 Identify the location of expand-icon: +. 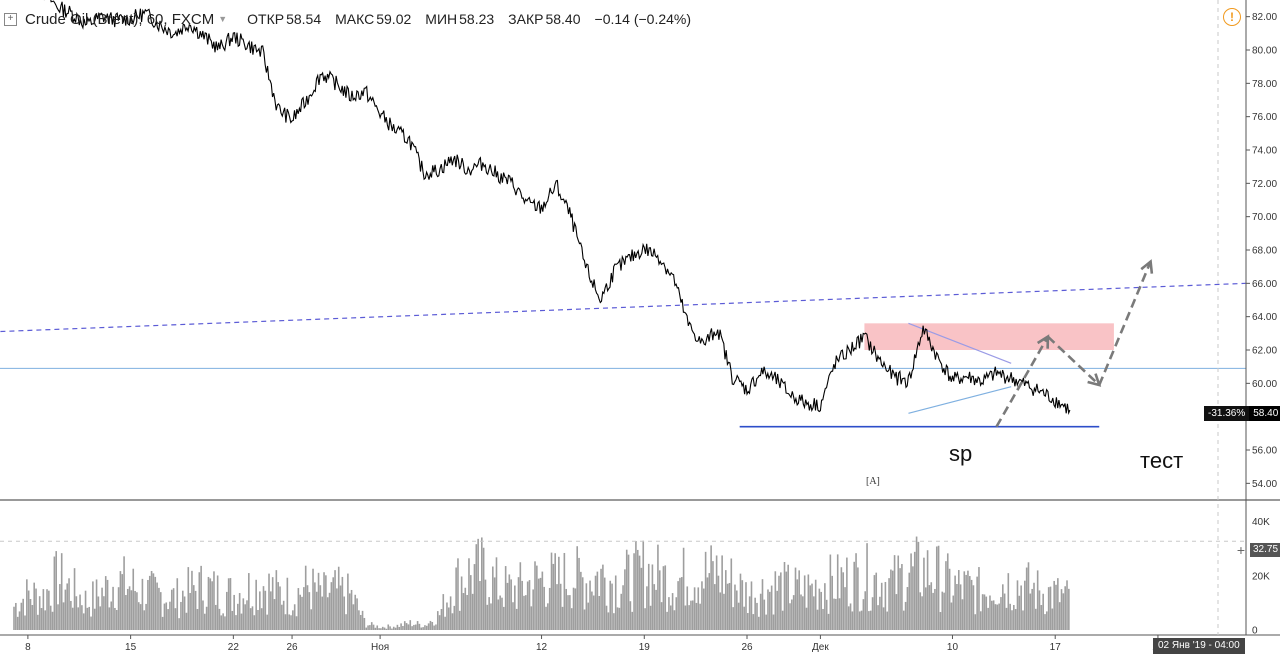
(10, 19).